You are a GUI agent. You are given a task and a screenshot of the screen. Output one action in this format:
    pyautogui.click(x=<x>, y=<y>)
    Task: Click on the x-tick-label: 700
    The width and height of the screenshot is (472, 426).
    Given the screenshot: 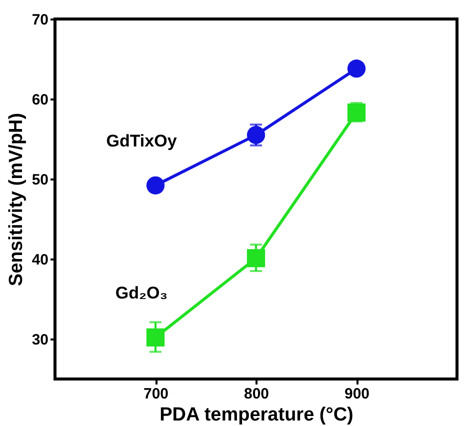 What is the action you would take?
    pyautogui.click(x=156, y=394)
    